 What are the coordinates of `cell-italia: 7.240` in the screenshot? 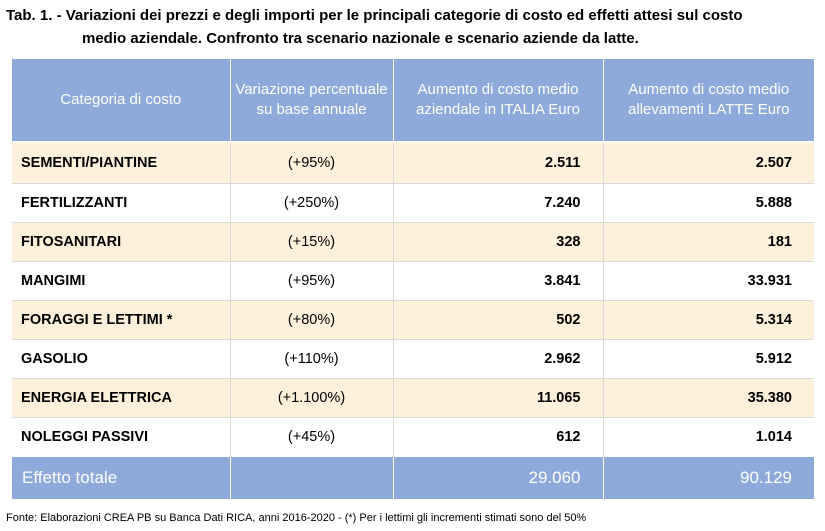 It's located at (497, 203).